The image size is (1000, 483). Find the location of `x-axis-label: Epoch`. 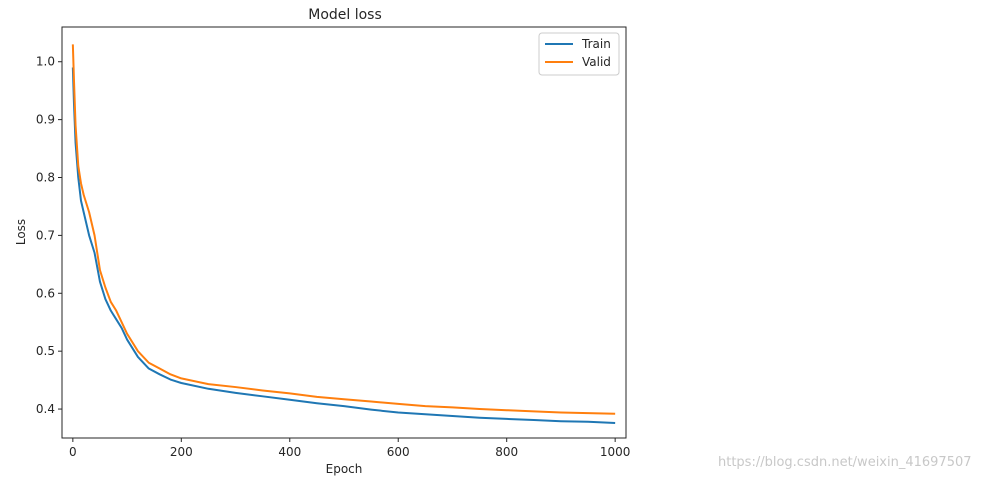

x-axis-label: Epoch is located at coordinates (344, 469).